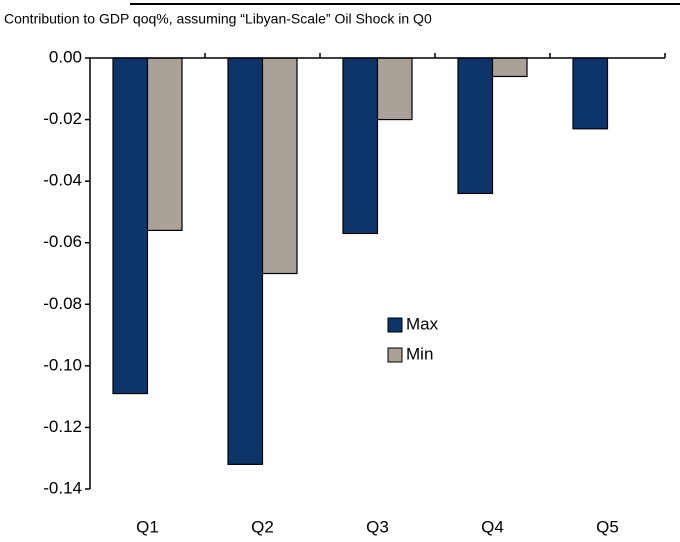  What do you see at coordinates (62, 180) in the screenshot?
I see `y-tick-label: -0.04` at bounding box center [62, 180].